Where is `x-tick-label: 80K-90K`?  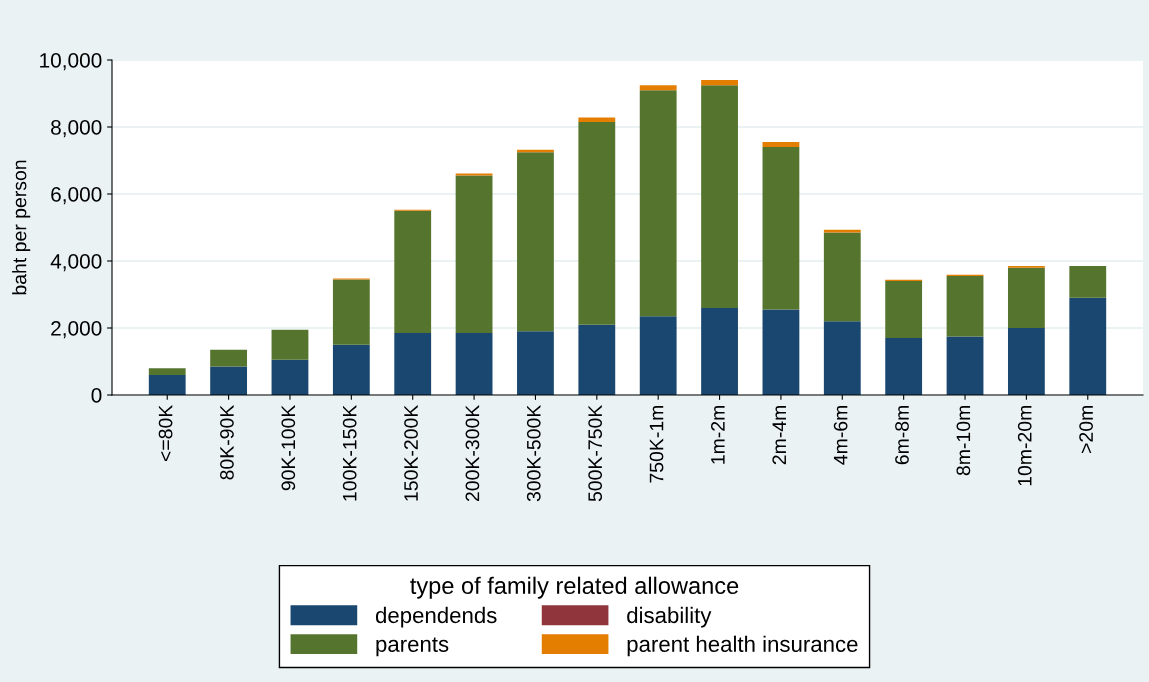 x-tick-label: 80K-90K is located at coordinates (227, 442).